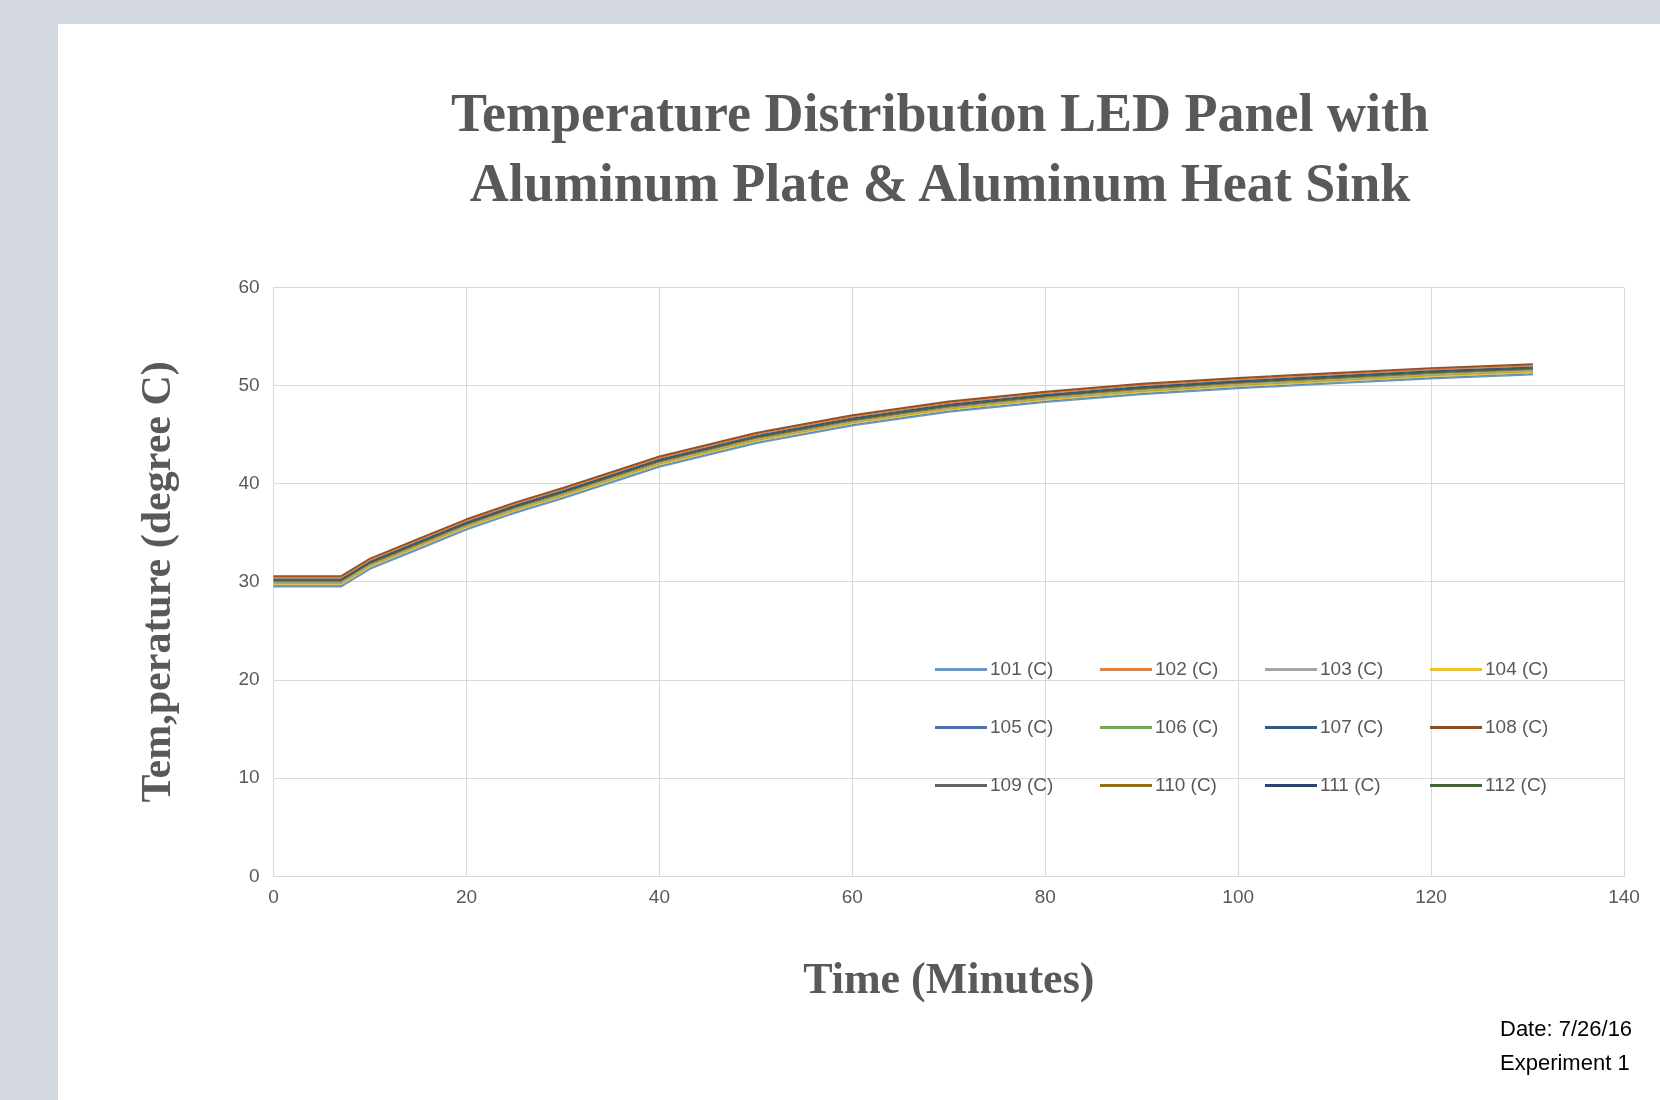  Describe the element at coordinates (249, 482) in the screenshot. I see `y-tick-label: 40` at that location.